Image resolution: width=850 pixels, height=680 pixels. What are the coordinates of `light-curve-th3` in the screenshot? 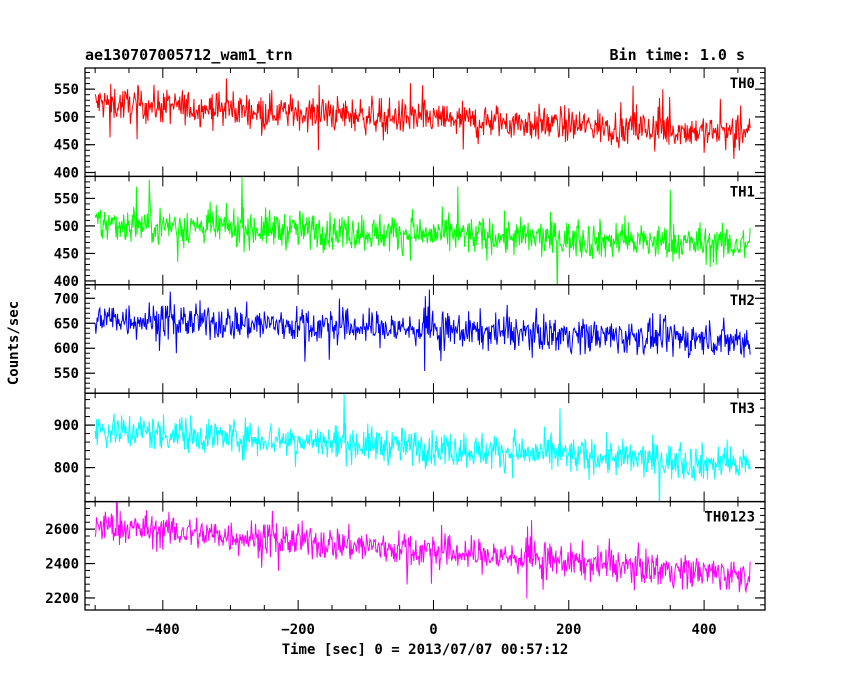 It's located at (422, 447).